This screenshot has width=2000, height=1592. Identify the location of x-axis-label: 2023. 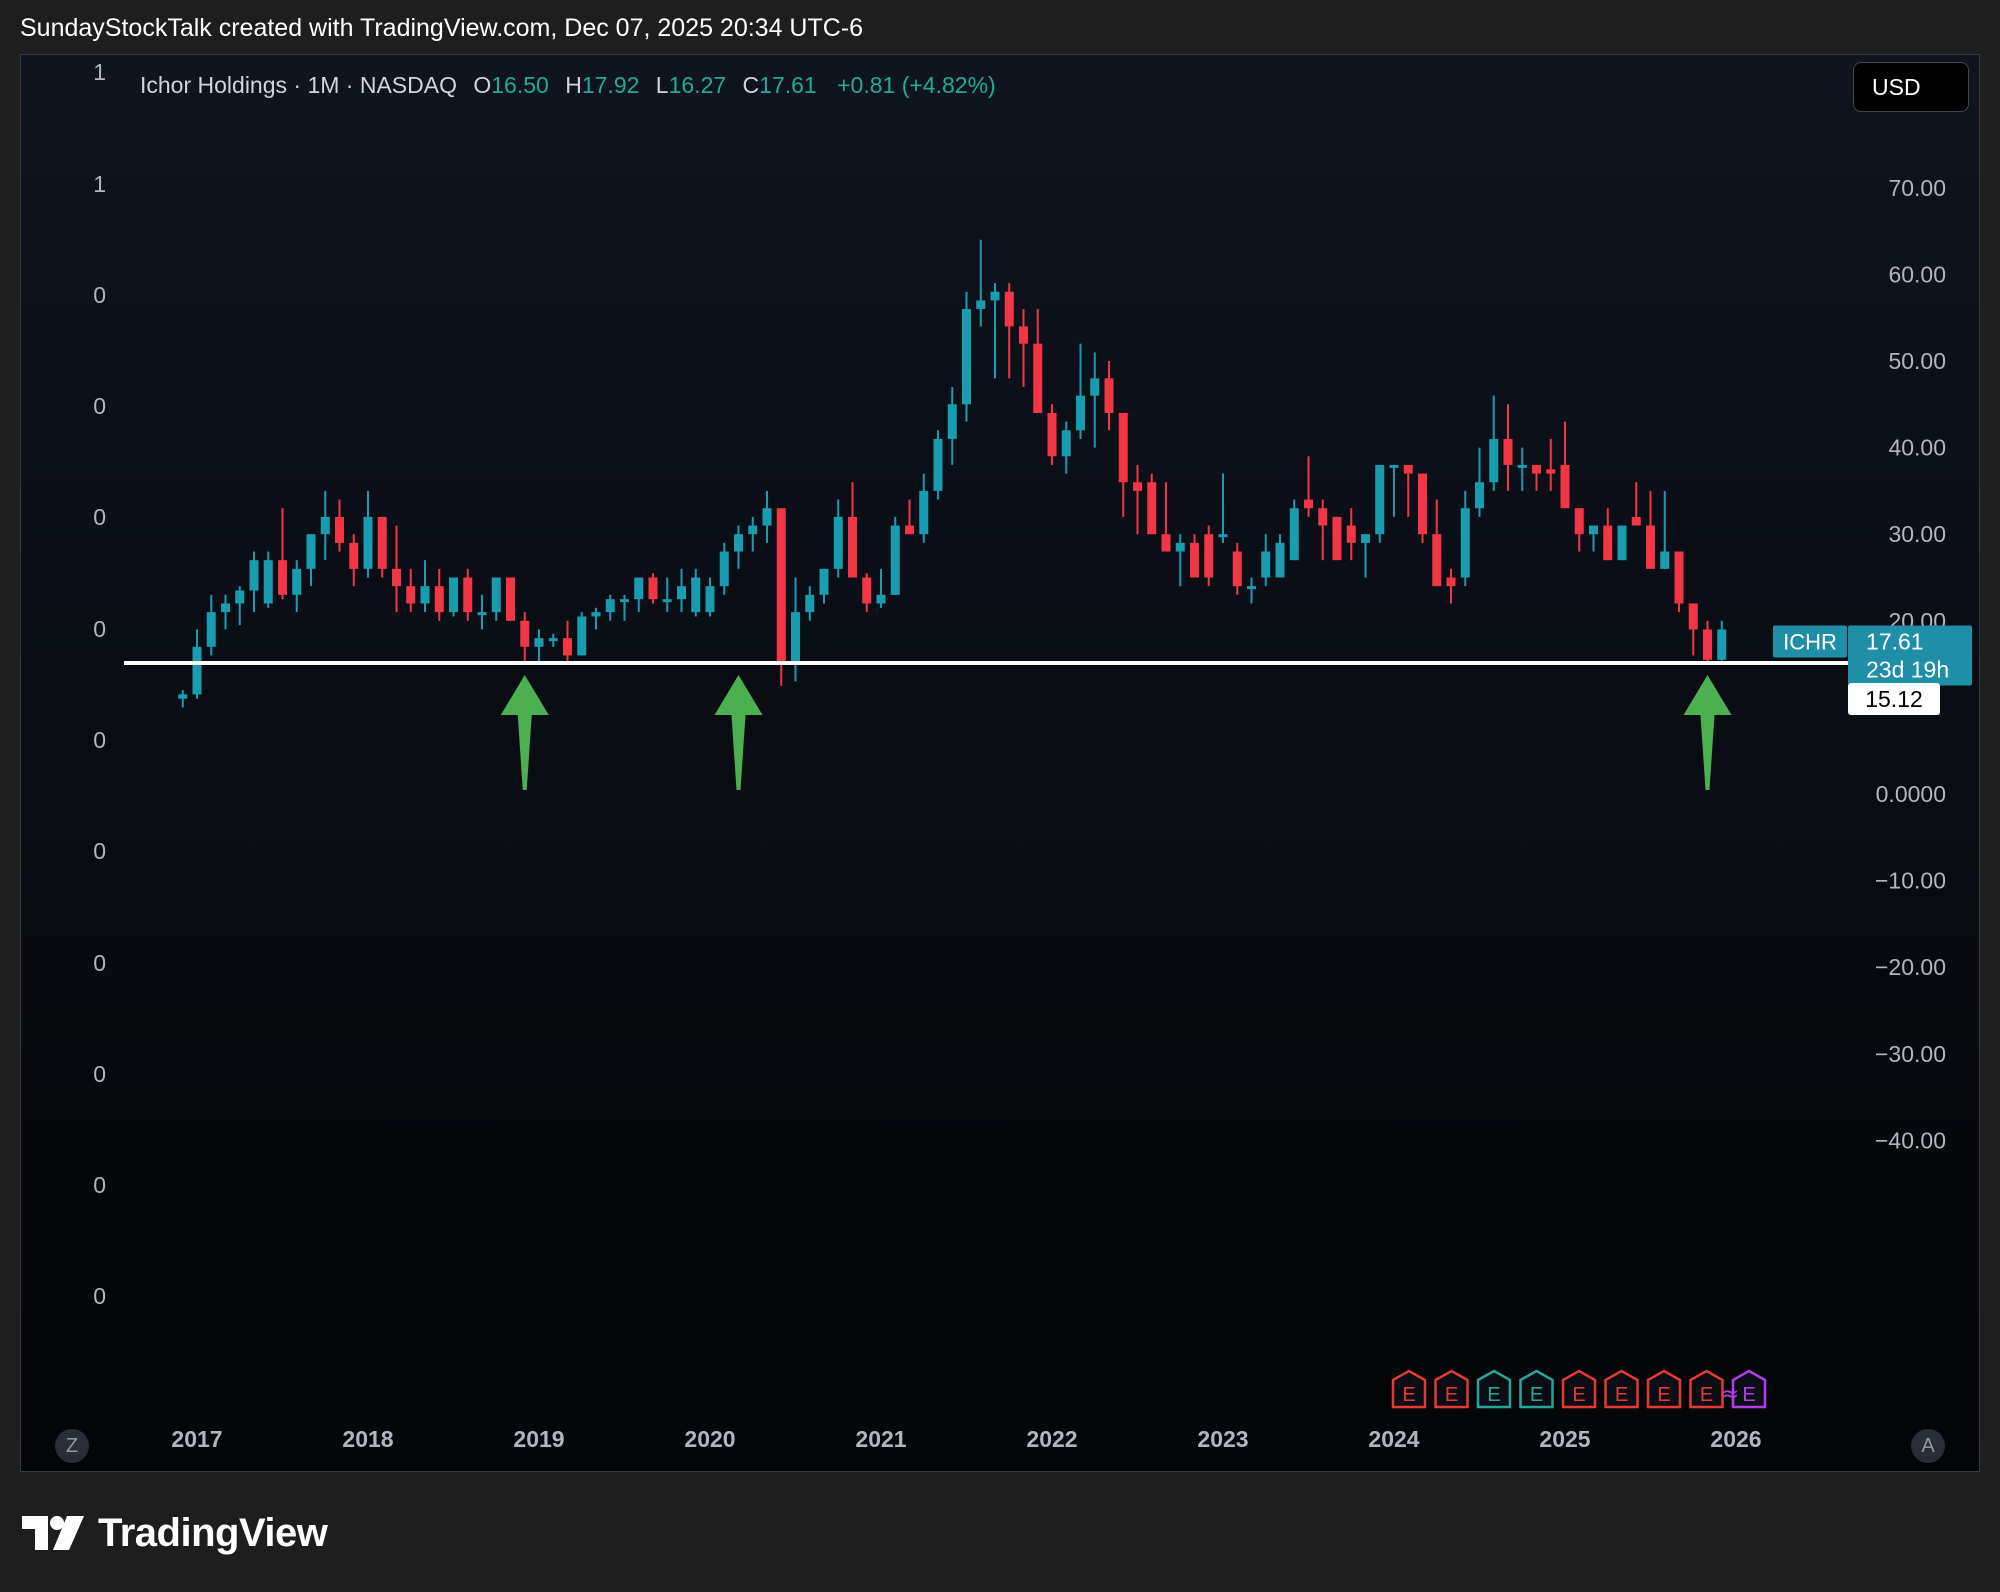
(1222, 1439).